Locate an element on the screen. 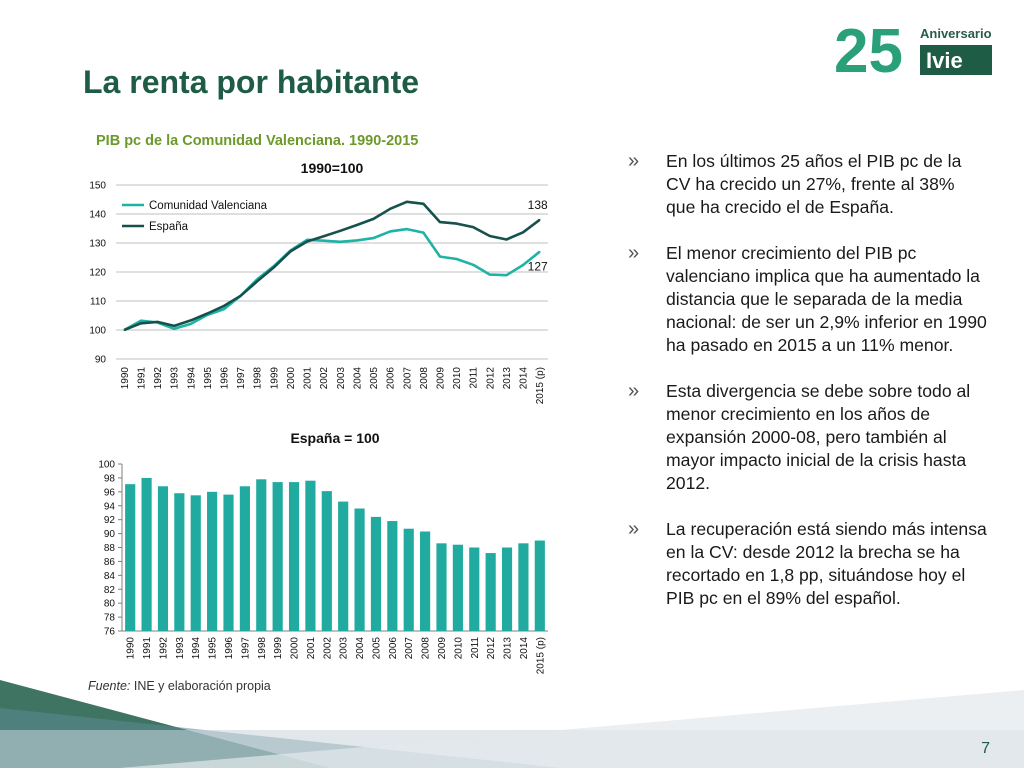  x-tick-label: 1998 is located at coordinates (258, 378).